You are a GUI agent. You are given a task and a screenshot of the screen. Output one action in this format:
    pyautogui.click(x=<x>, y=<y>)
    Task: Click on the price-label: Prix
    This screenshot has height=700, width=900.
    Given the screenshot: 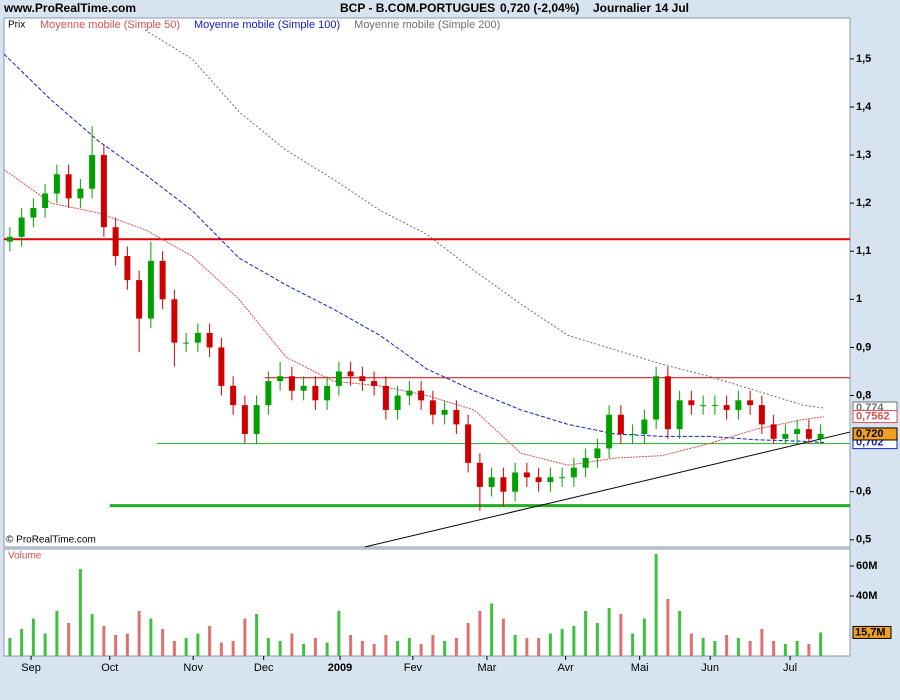 What is the action you would take?
    pyautogui.click(x=16, y=25)
    